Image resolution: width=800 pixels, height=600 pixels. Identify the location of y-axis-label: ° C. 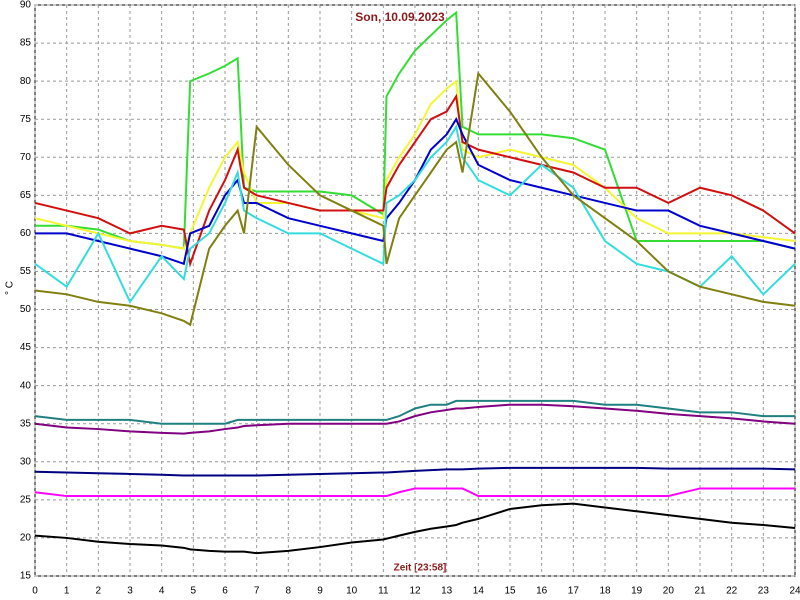
(10, 288).